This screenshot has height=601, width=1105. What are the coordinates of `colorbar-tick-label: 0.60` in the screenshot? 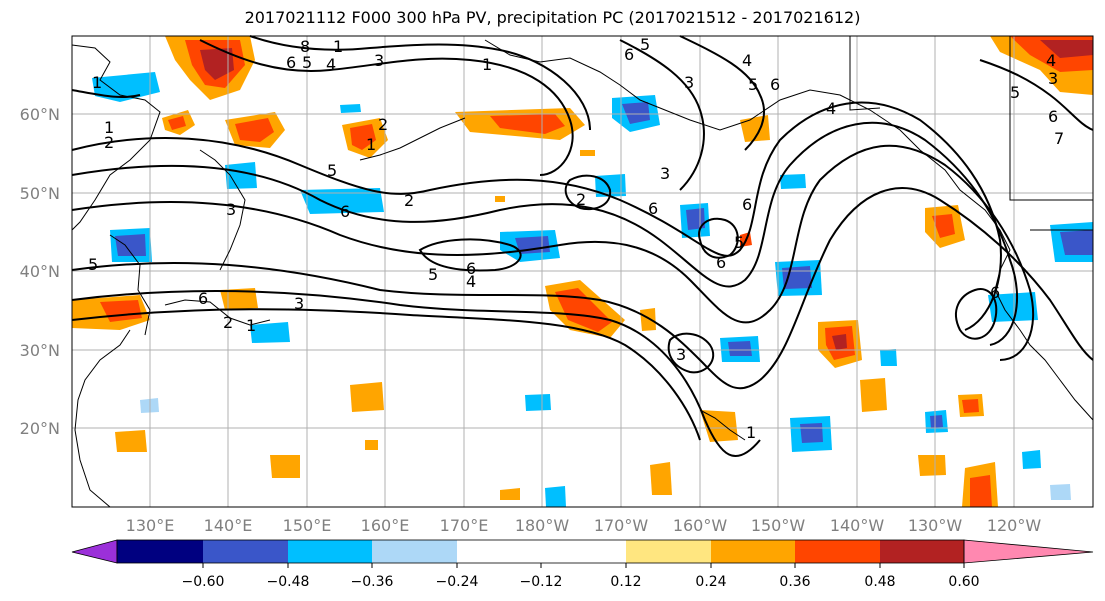 It's located at (963, 582).